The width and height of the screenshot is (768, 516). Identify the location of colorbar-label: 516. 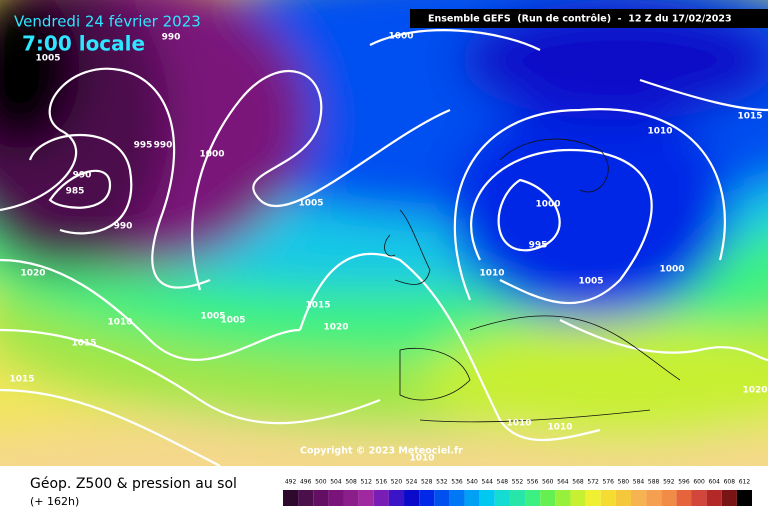
(382, 482).